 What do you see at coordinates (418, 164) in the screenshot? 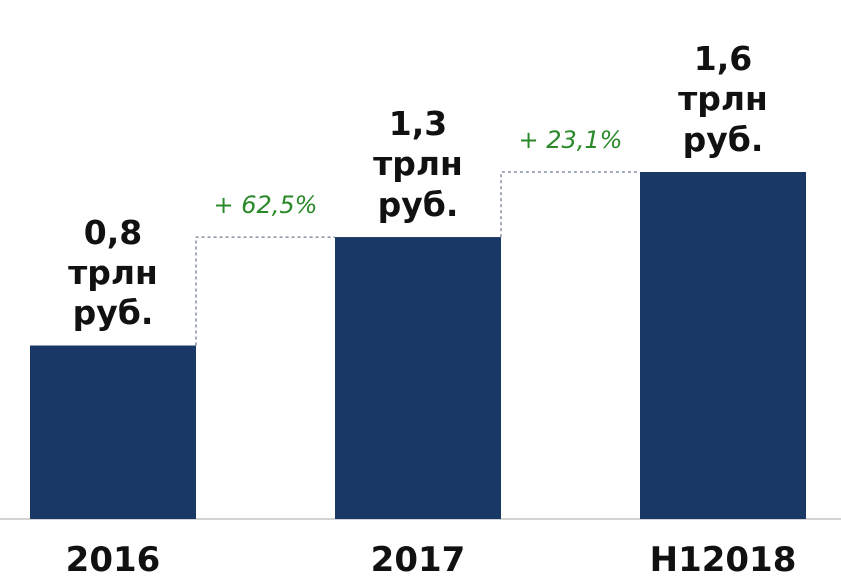
I see `value-label: 1,3 трлн руб.` at bounding box center [418, 164].